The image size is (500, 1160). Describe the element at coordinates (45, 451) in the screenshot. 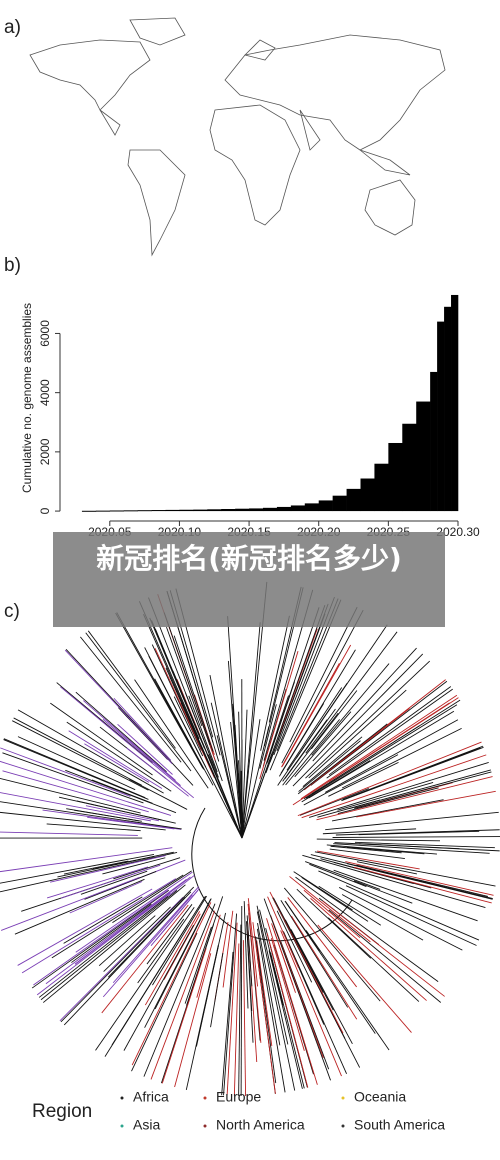

I see `y-tick-label: 2000` at that location.